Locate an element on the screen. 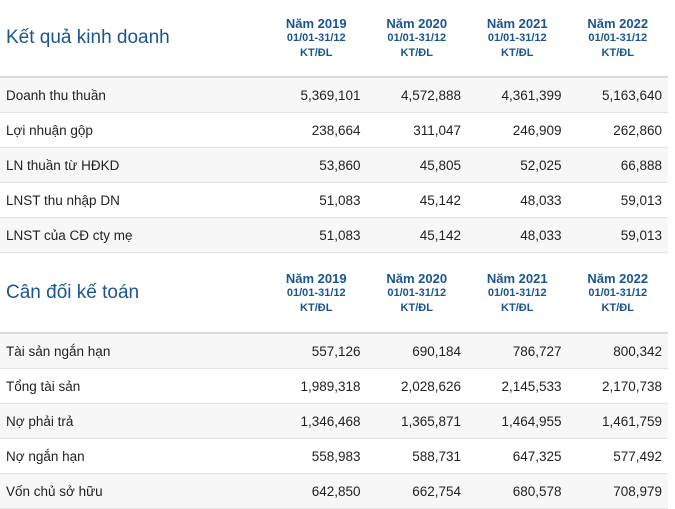 This screenshot has height=509, width=675. row-value: 311,047 is located at coordinates (416, 130).